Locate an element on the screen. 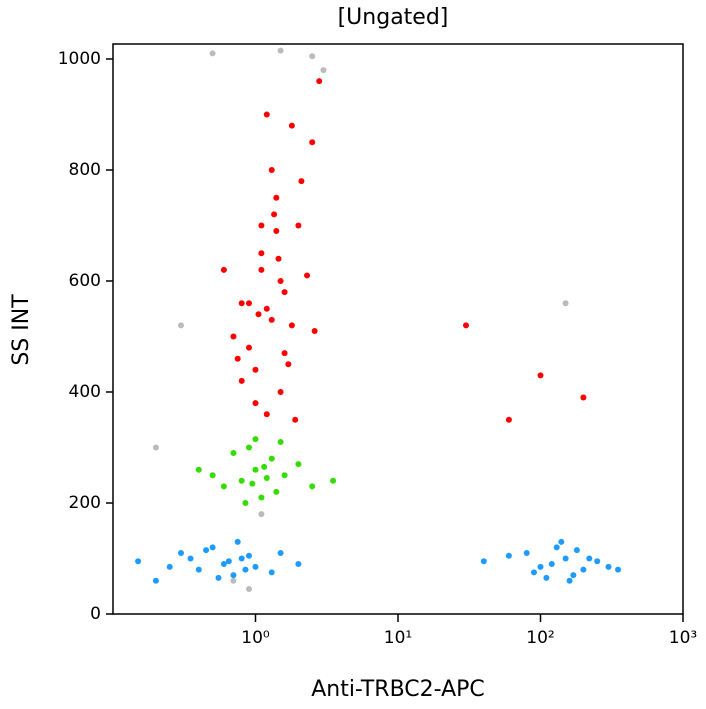 This screenshot has width=706, height=709. y-axis-label: SS INT is located at coordinates (21, 330).